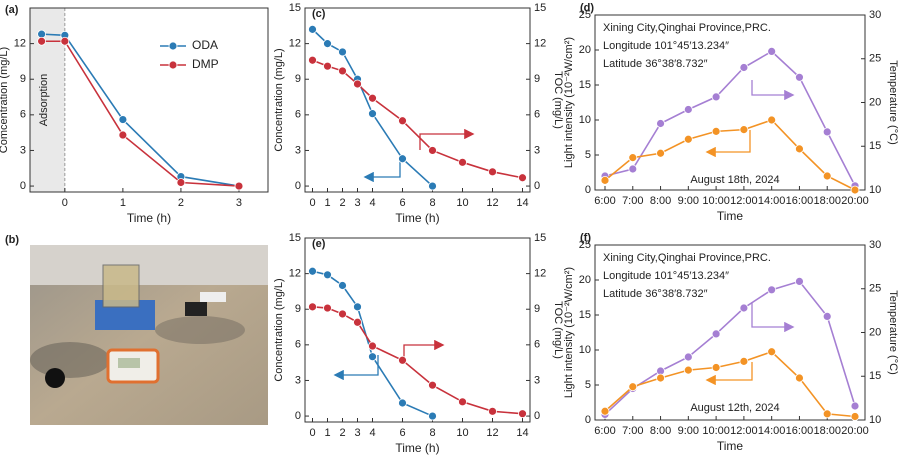 The height and width of the screenshot is (466, 911). I want to click on legend-label: DMP, so click(205, 64).